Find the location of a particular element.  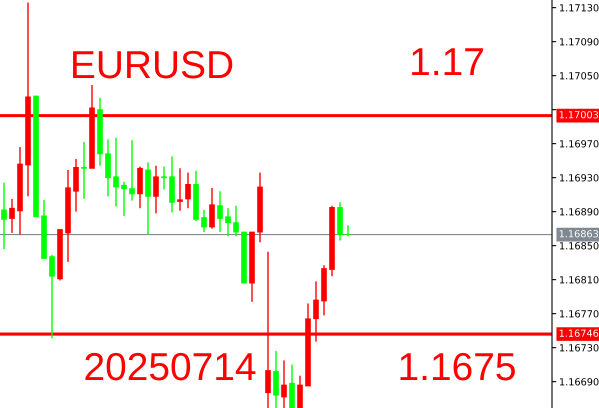

y-tick-label: 1.16930 is located at coordinates (579, 178).